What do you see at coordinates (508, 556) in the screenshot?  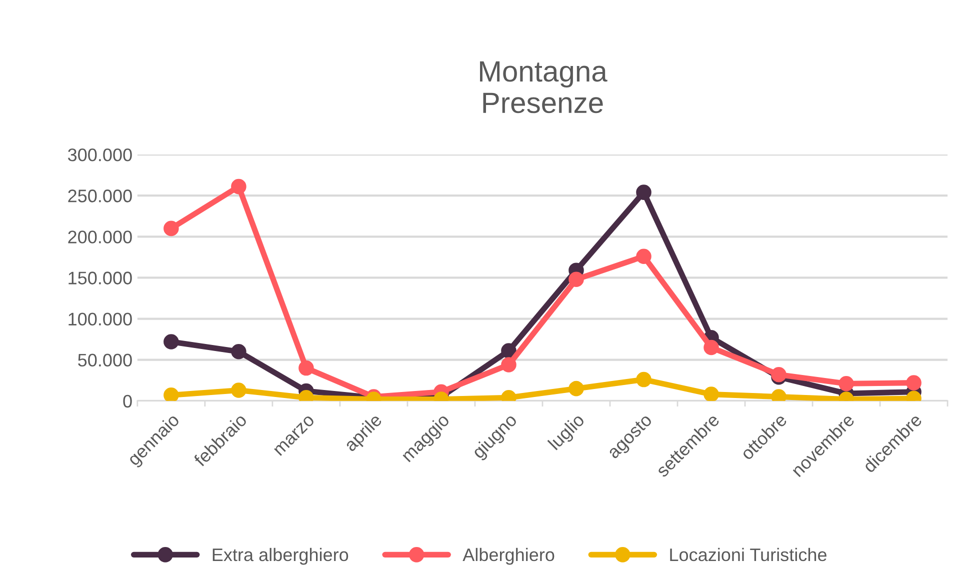 I see `legend-label: Alberghiero` at bounding box center [508, 556].